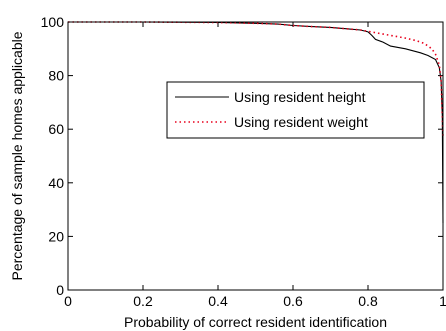 The height and width of the screenshot is (331, 446). Describe the element at coordinates (301, 122) in the screenshot. I see `legend-label-weight: Using resident weight` at that location.